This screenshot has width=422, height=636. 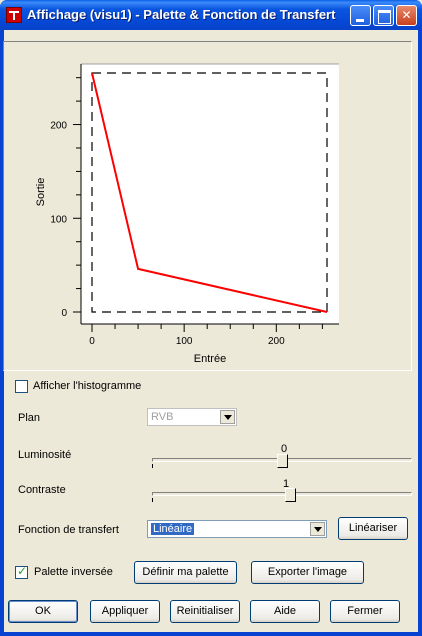 What do you see at coordinates (42, 490) in the screenshot?
I see `contraste-label: Contraste` at bounding box center [42, 490].